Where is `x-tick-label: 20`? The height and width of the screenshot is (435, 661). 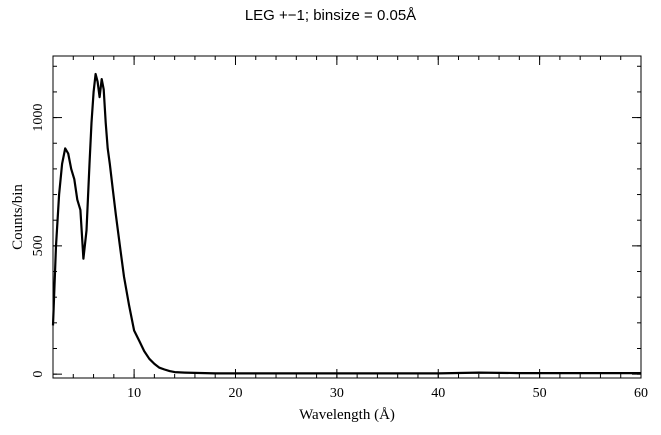 x-tick-label: 20 is located at coordinates (235, 393).